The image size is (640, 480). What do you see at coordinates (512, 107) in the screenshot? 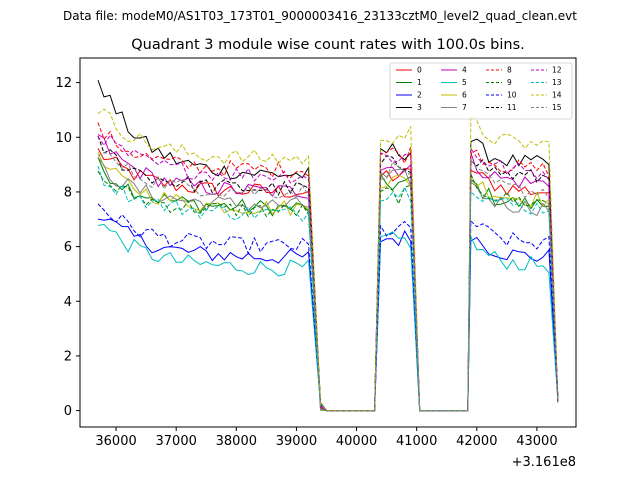
I see `legend-label-11: 11` at bounding box center [512, 107].